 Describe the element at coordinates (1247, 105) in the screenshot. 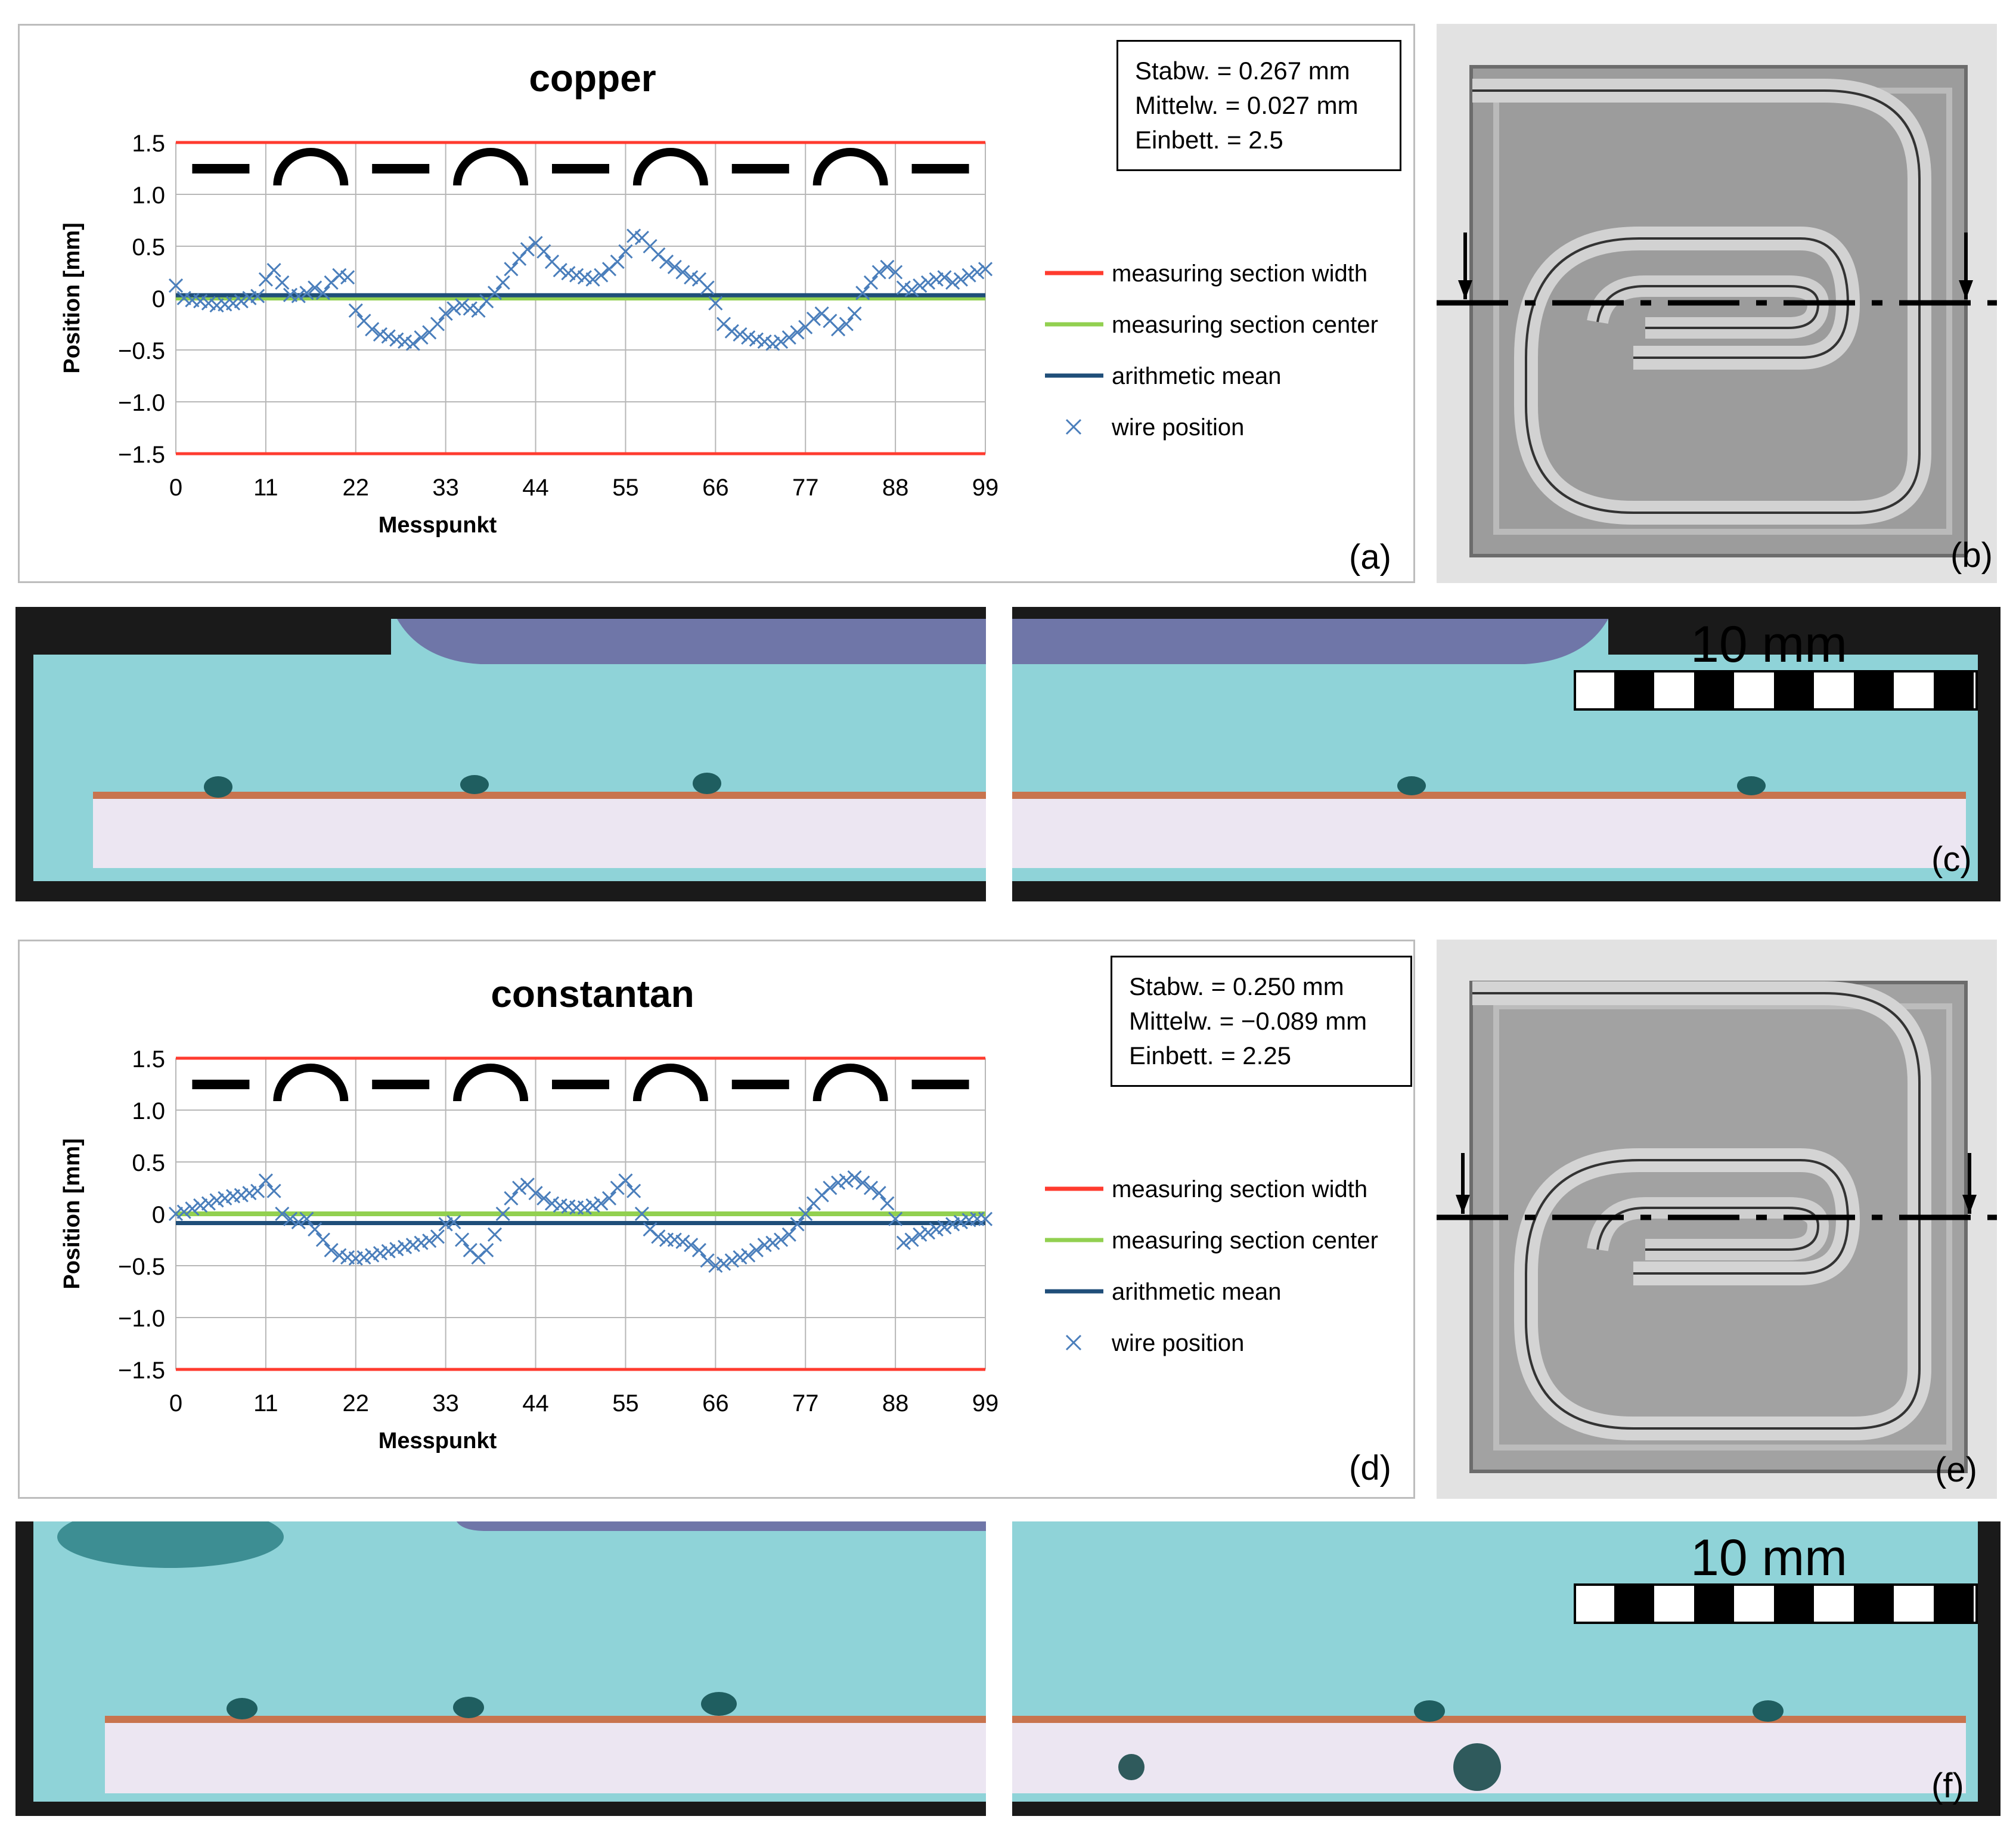

I see `stat-mittelw: Mittelw. = 0.027 mm` at that location.